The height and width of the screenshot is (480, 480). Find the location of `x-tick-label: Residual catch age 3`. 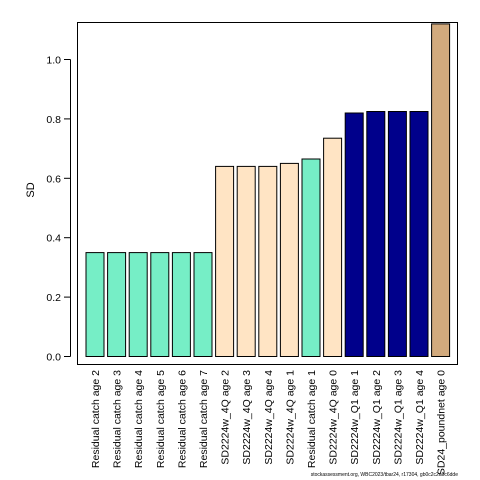

x-tick-label: Residual catch age 3 is located at coordinates (118, 419).